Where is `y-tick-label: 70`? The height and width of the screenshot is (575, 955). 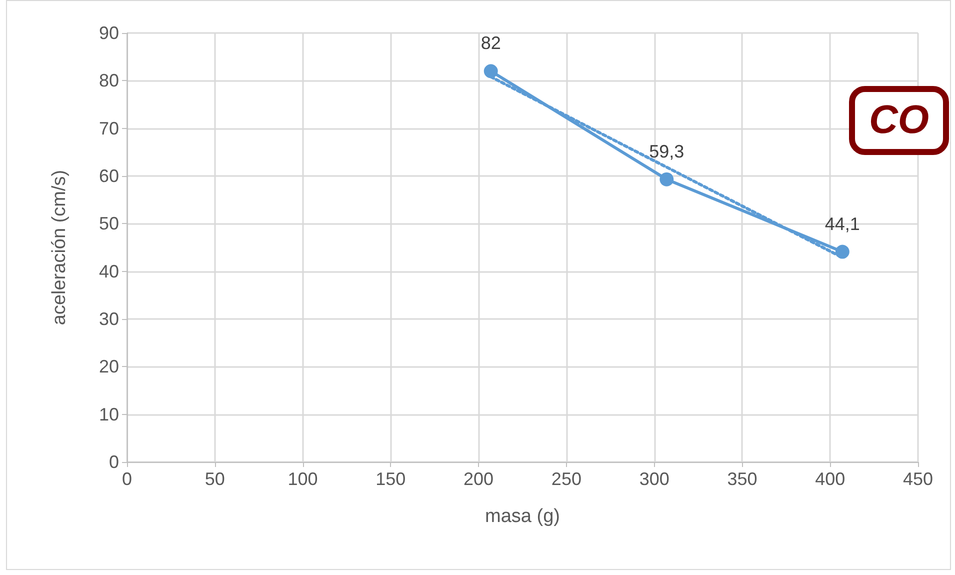 y-tick-label: 70 is located at coordinates (108, 128).